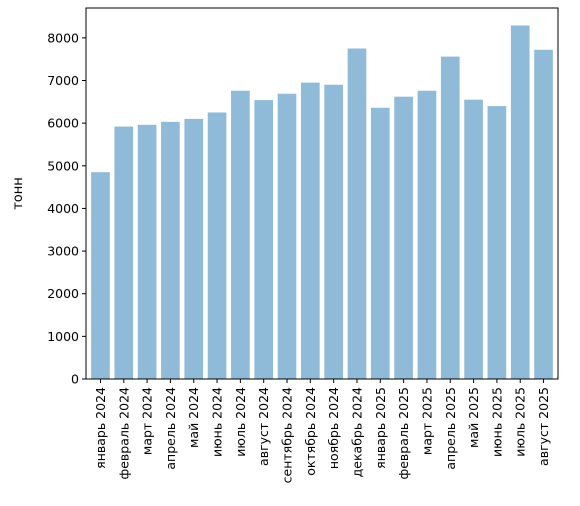  I want to click on y-axis: 0 1000 2000 3000 4000 5000 6000 7000 8000, so click(66, 208).